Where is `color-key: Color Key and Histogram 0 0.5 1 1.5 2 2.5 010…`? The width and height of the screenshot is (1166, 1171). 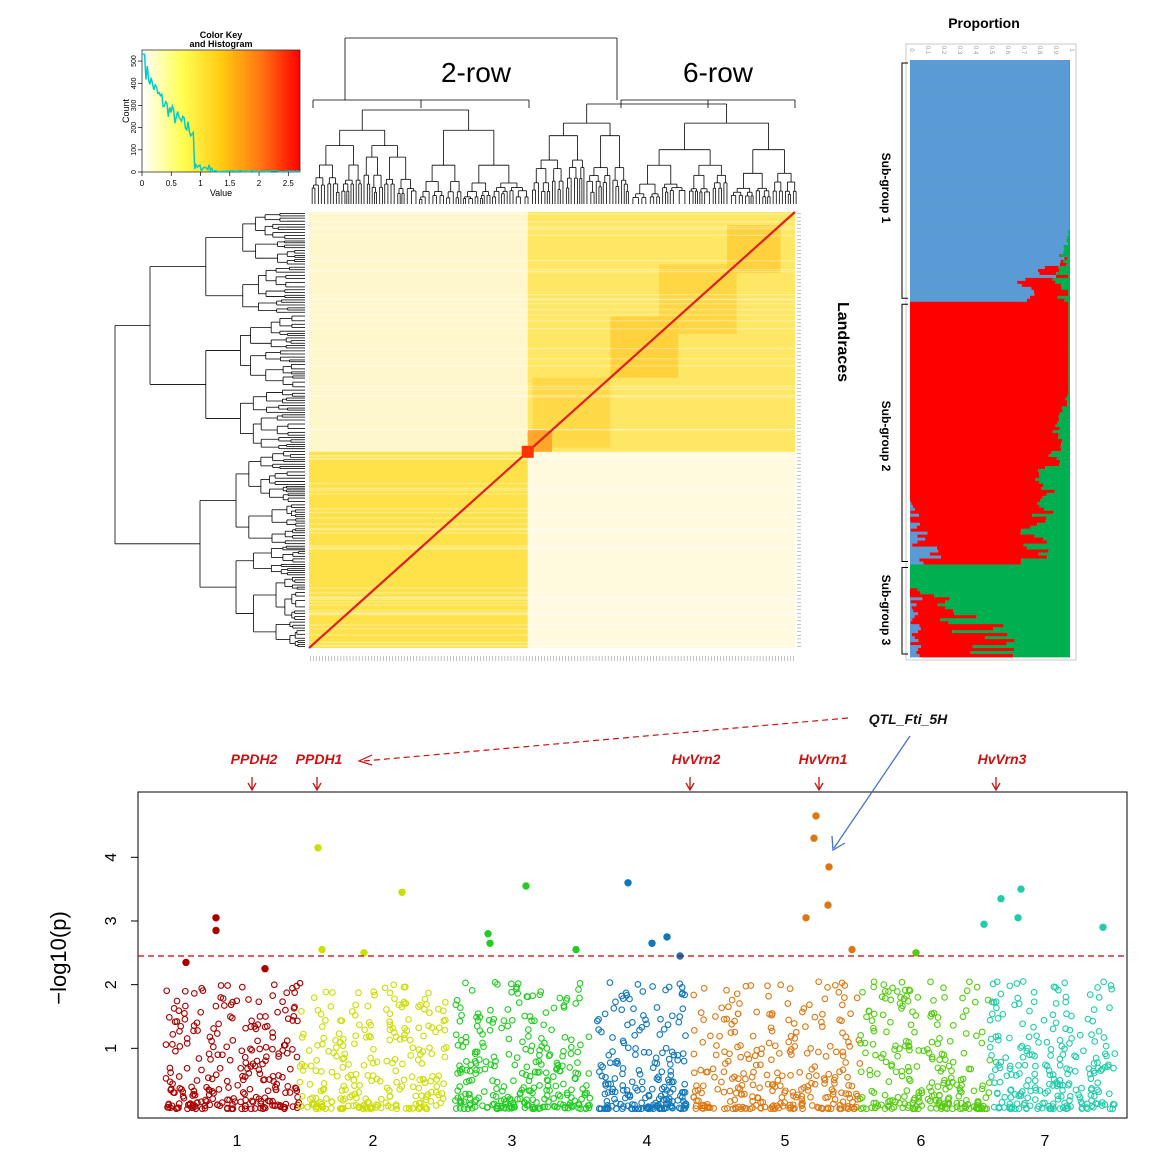
color-key: Color Key and Histogram 0 0.5 1 1.5 2 2.5 010… is located at coordinates (211, 114).